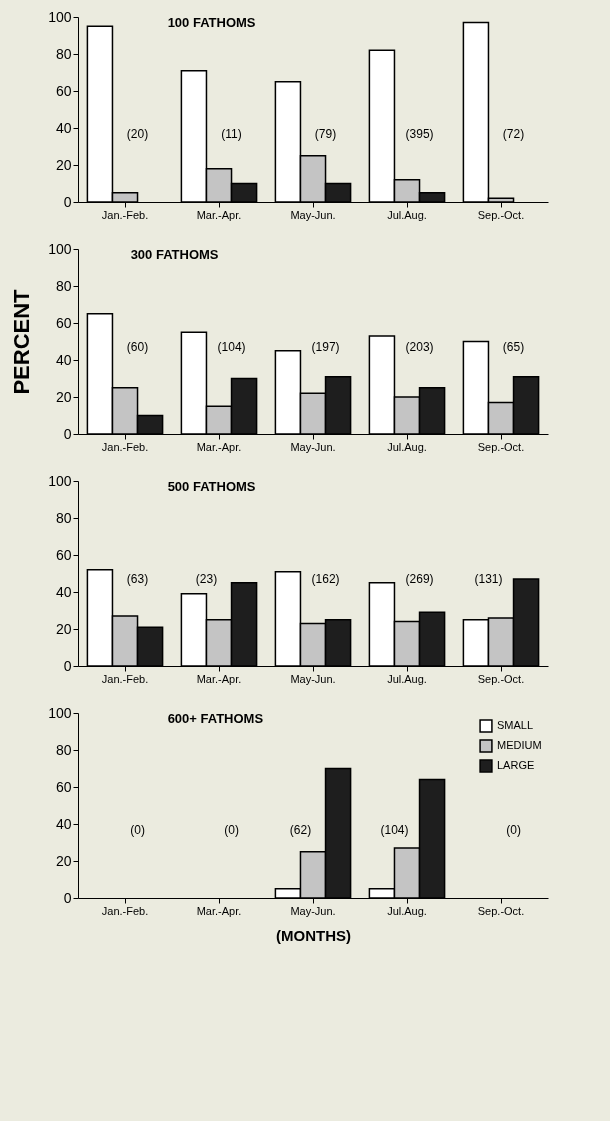 The height and width of the screenshot is (1121, 610). Describe the element at coordinates (22, 341) in the screenshot. I see `y-axis-title: PERCENT` at that location.